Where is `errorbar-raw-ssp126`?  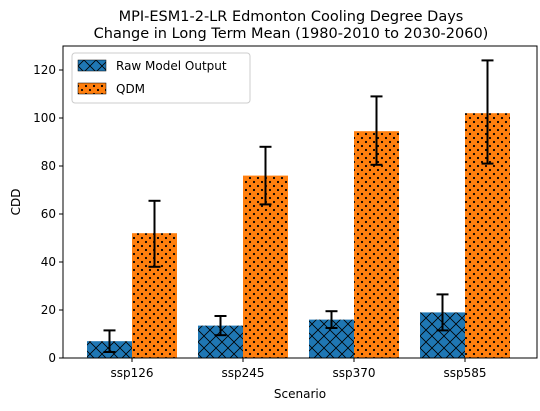 errorbar-raw-ssp126 is located at coordinates (109, 341).